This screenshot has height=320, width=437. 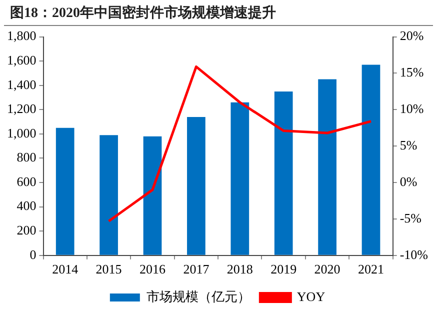 What do you see at coordinates (239, 269) in the screenshot?
I see `x-tick-label: 2018` at bounding box center [239, 269].